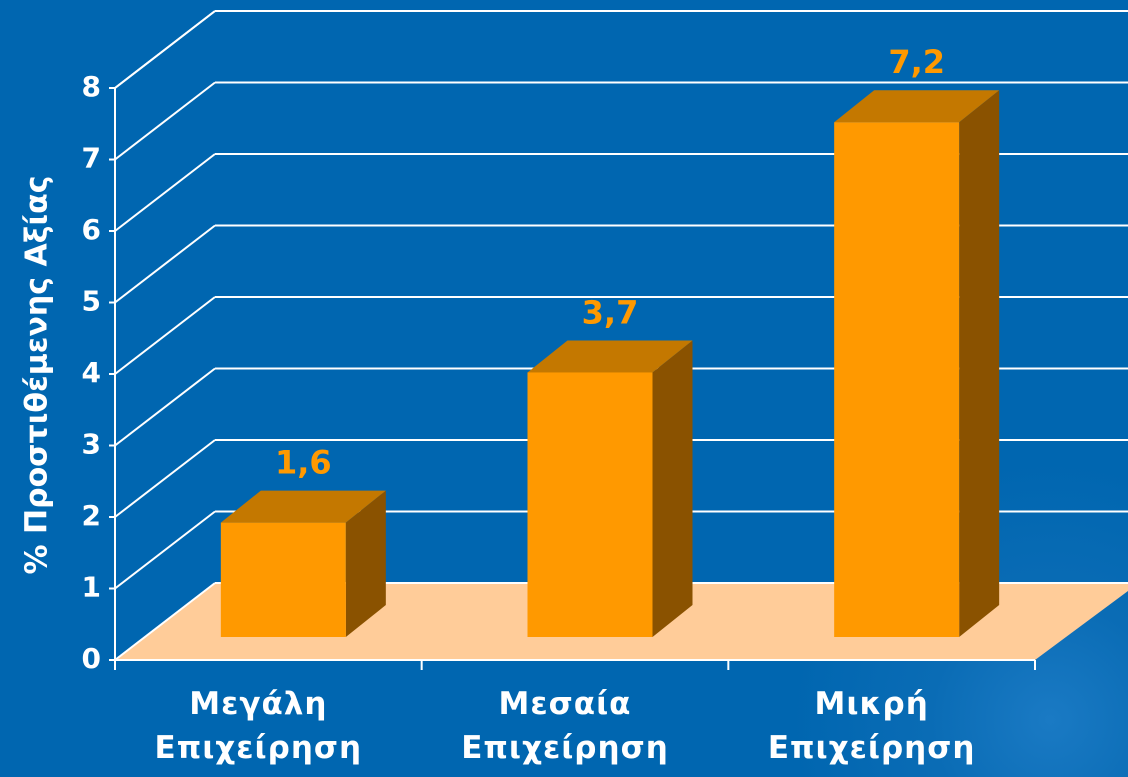 The height and width of the screenshot is (777, 1128). I want to click on y-tick-label: 1, so click(91, 587).